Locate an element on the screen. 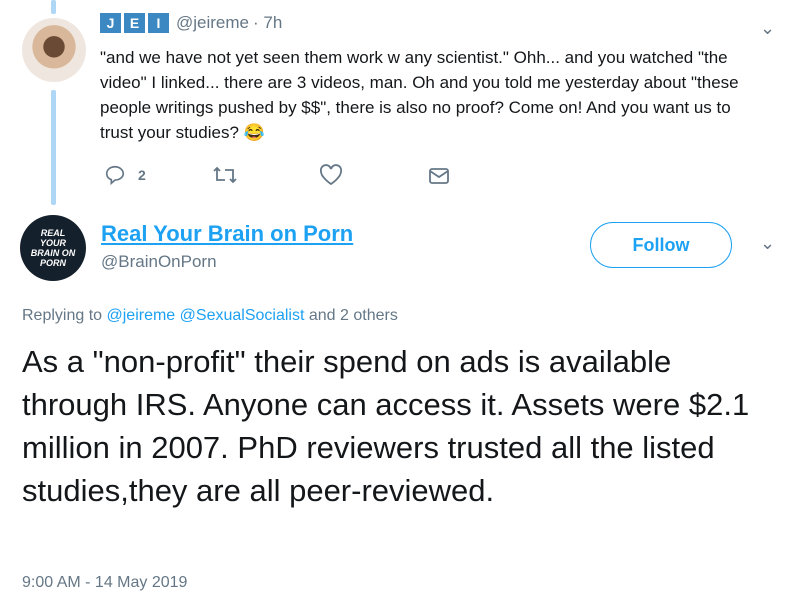 The height and width of the screenshot is (607, 794). others-link: and 2 others is located at coordinates (353, 315).